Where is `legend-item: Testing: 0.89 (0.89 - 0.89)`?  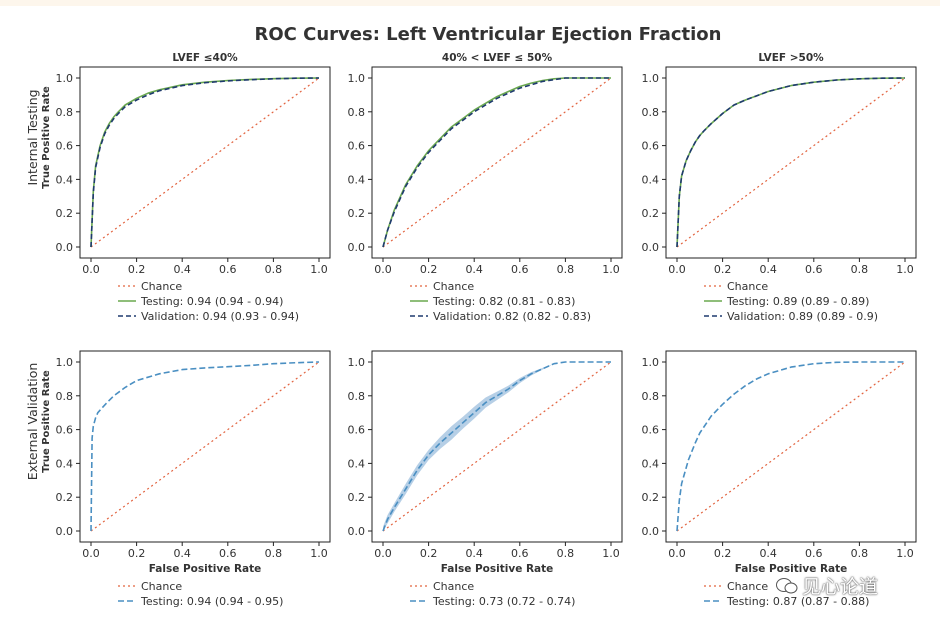
legend-item: Testing: 0.89 (0.89 - 0.89) is located at coordinates (786, 301).